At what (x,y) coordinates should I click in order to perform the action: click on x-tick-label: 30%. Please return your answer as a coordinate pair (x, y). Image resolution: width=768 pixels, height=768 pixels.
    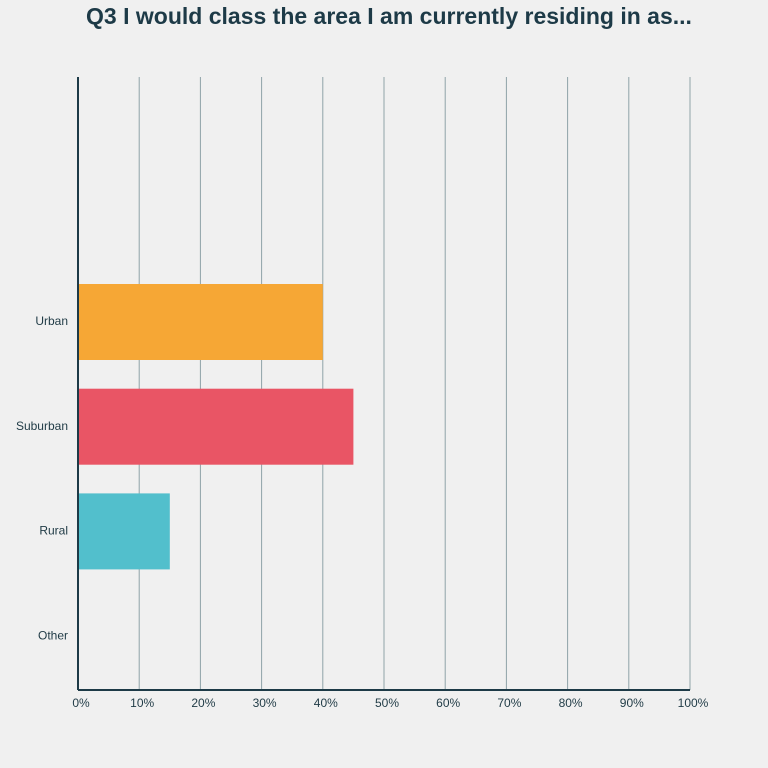
    Looking at the image, I should click on (265, 703).